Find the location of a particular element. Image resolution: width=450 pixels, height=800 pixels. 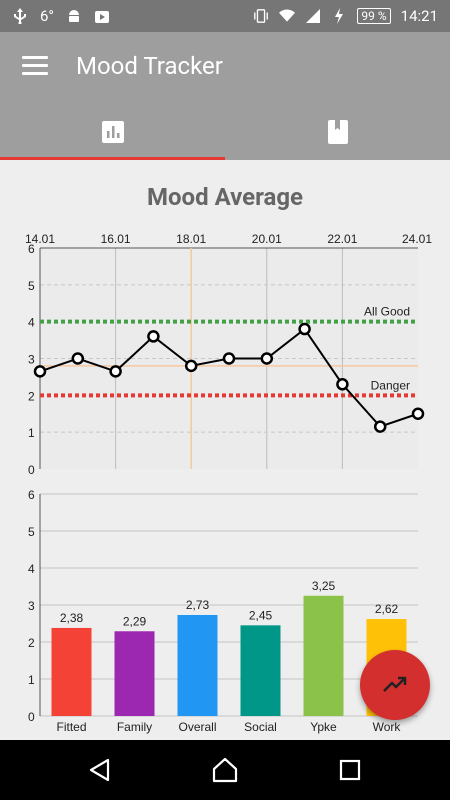

bar-chart-category-label: Ypke is located at coordinates (323, 727).